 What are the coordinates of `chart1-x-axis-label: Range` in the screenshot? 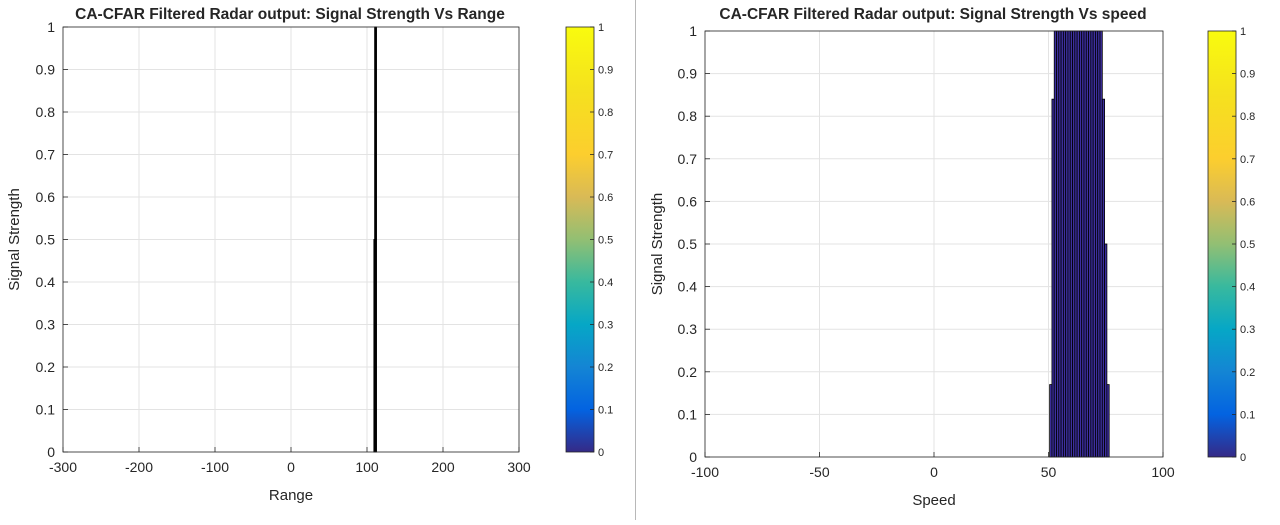 It's located at (291, 495).